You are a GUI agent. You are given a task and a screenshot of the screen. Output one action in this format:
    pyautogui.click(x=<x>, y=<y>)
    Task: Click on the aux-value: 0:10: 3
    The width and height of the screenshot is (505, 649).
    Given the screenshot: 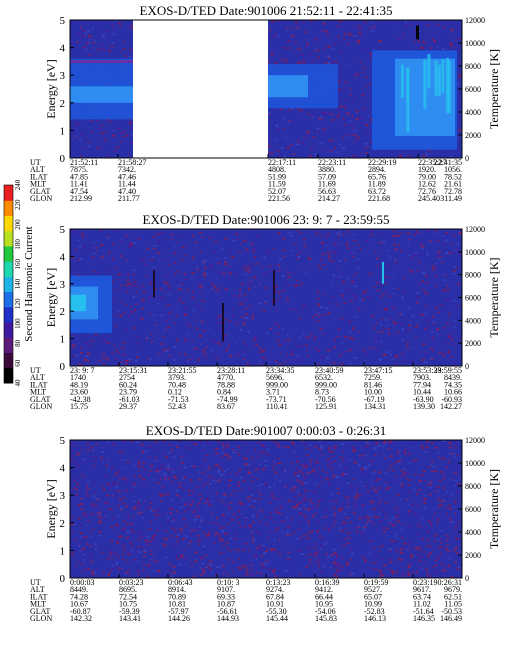 What is the action you would take?
    pyautogui.click(x=228, y=582)
    